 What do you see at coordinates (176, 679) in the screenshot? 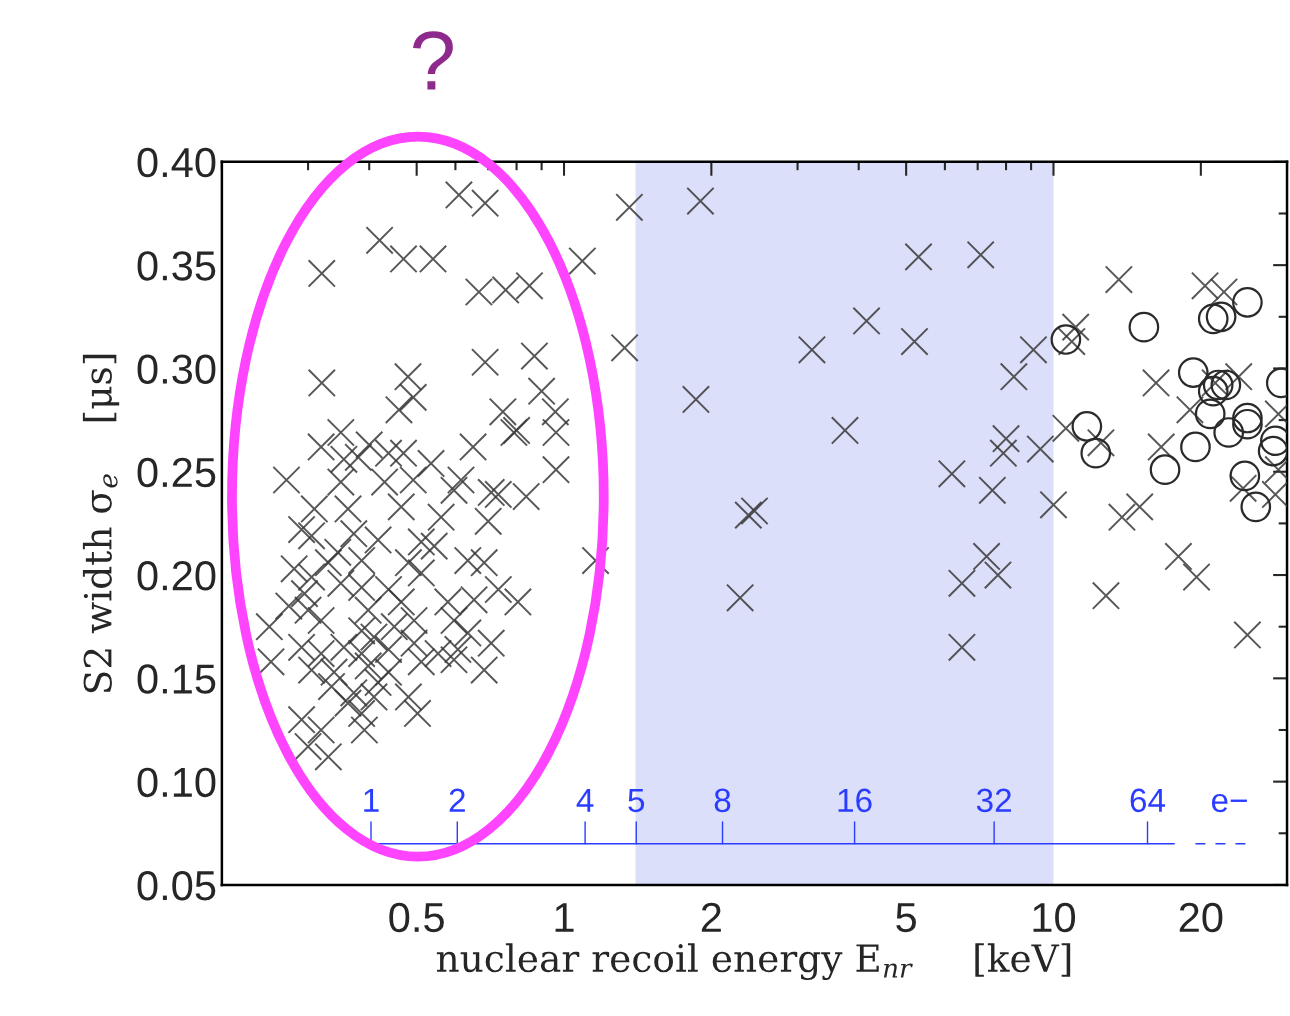
I see `y-tick-label: 0.15` at bounding box center [176, 679].